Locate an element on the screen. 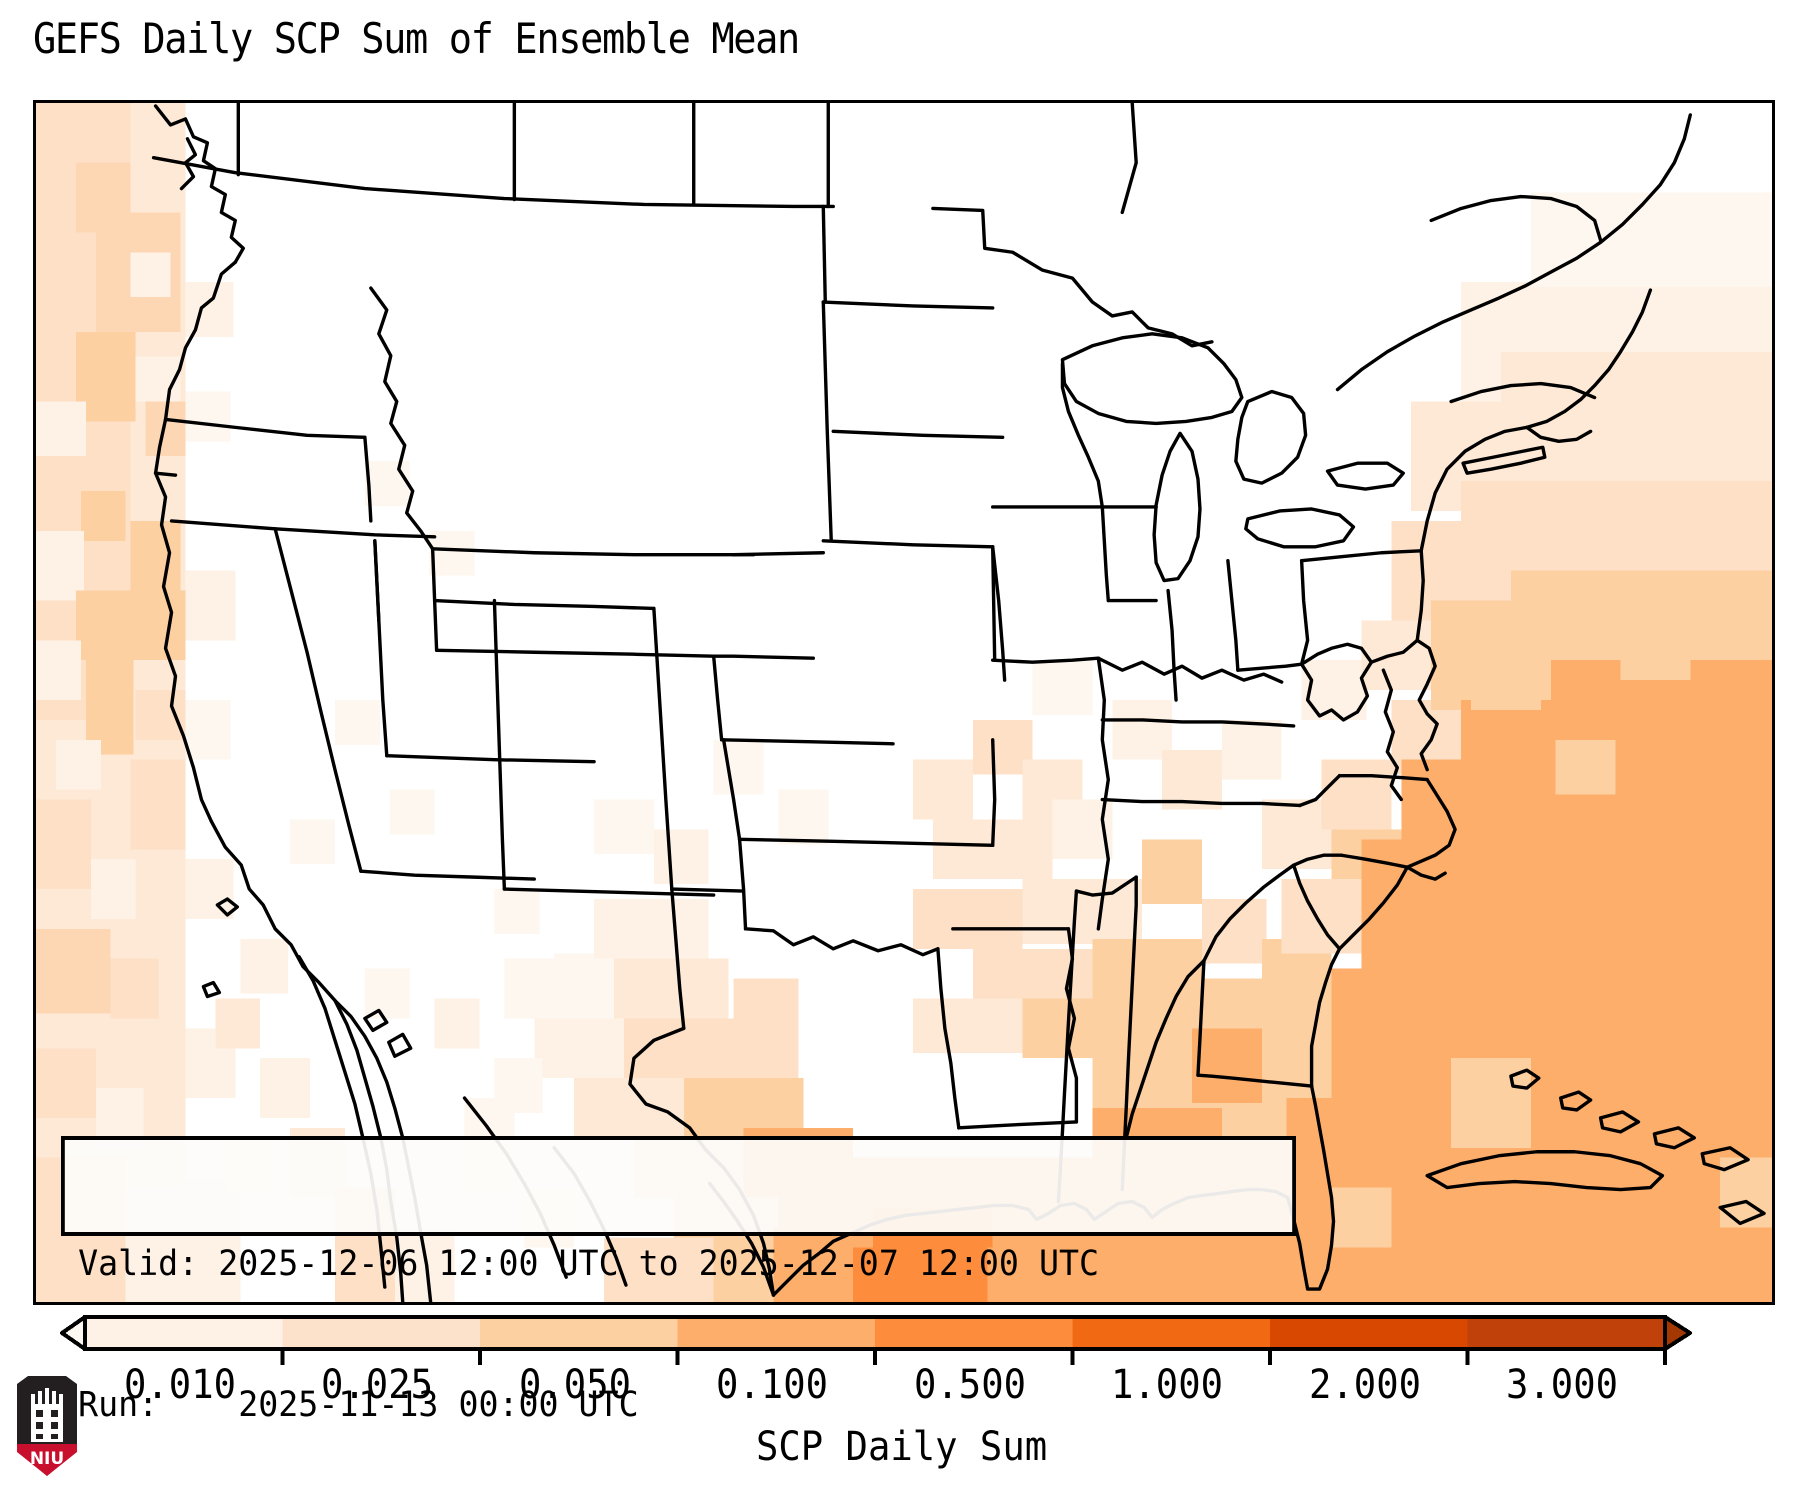  run-time-line: Run: 2025-11-13 00:00 UTC is located at coordinates (358, 1405).